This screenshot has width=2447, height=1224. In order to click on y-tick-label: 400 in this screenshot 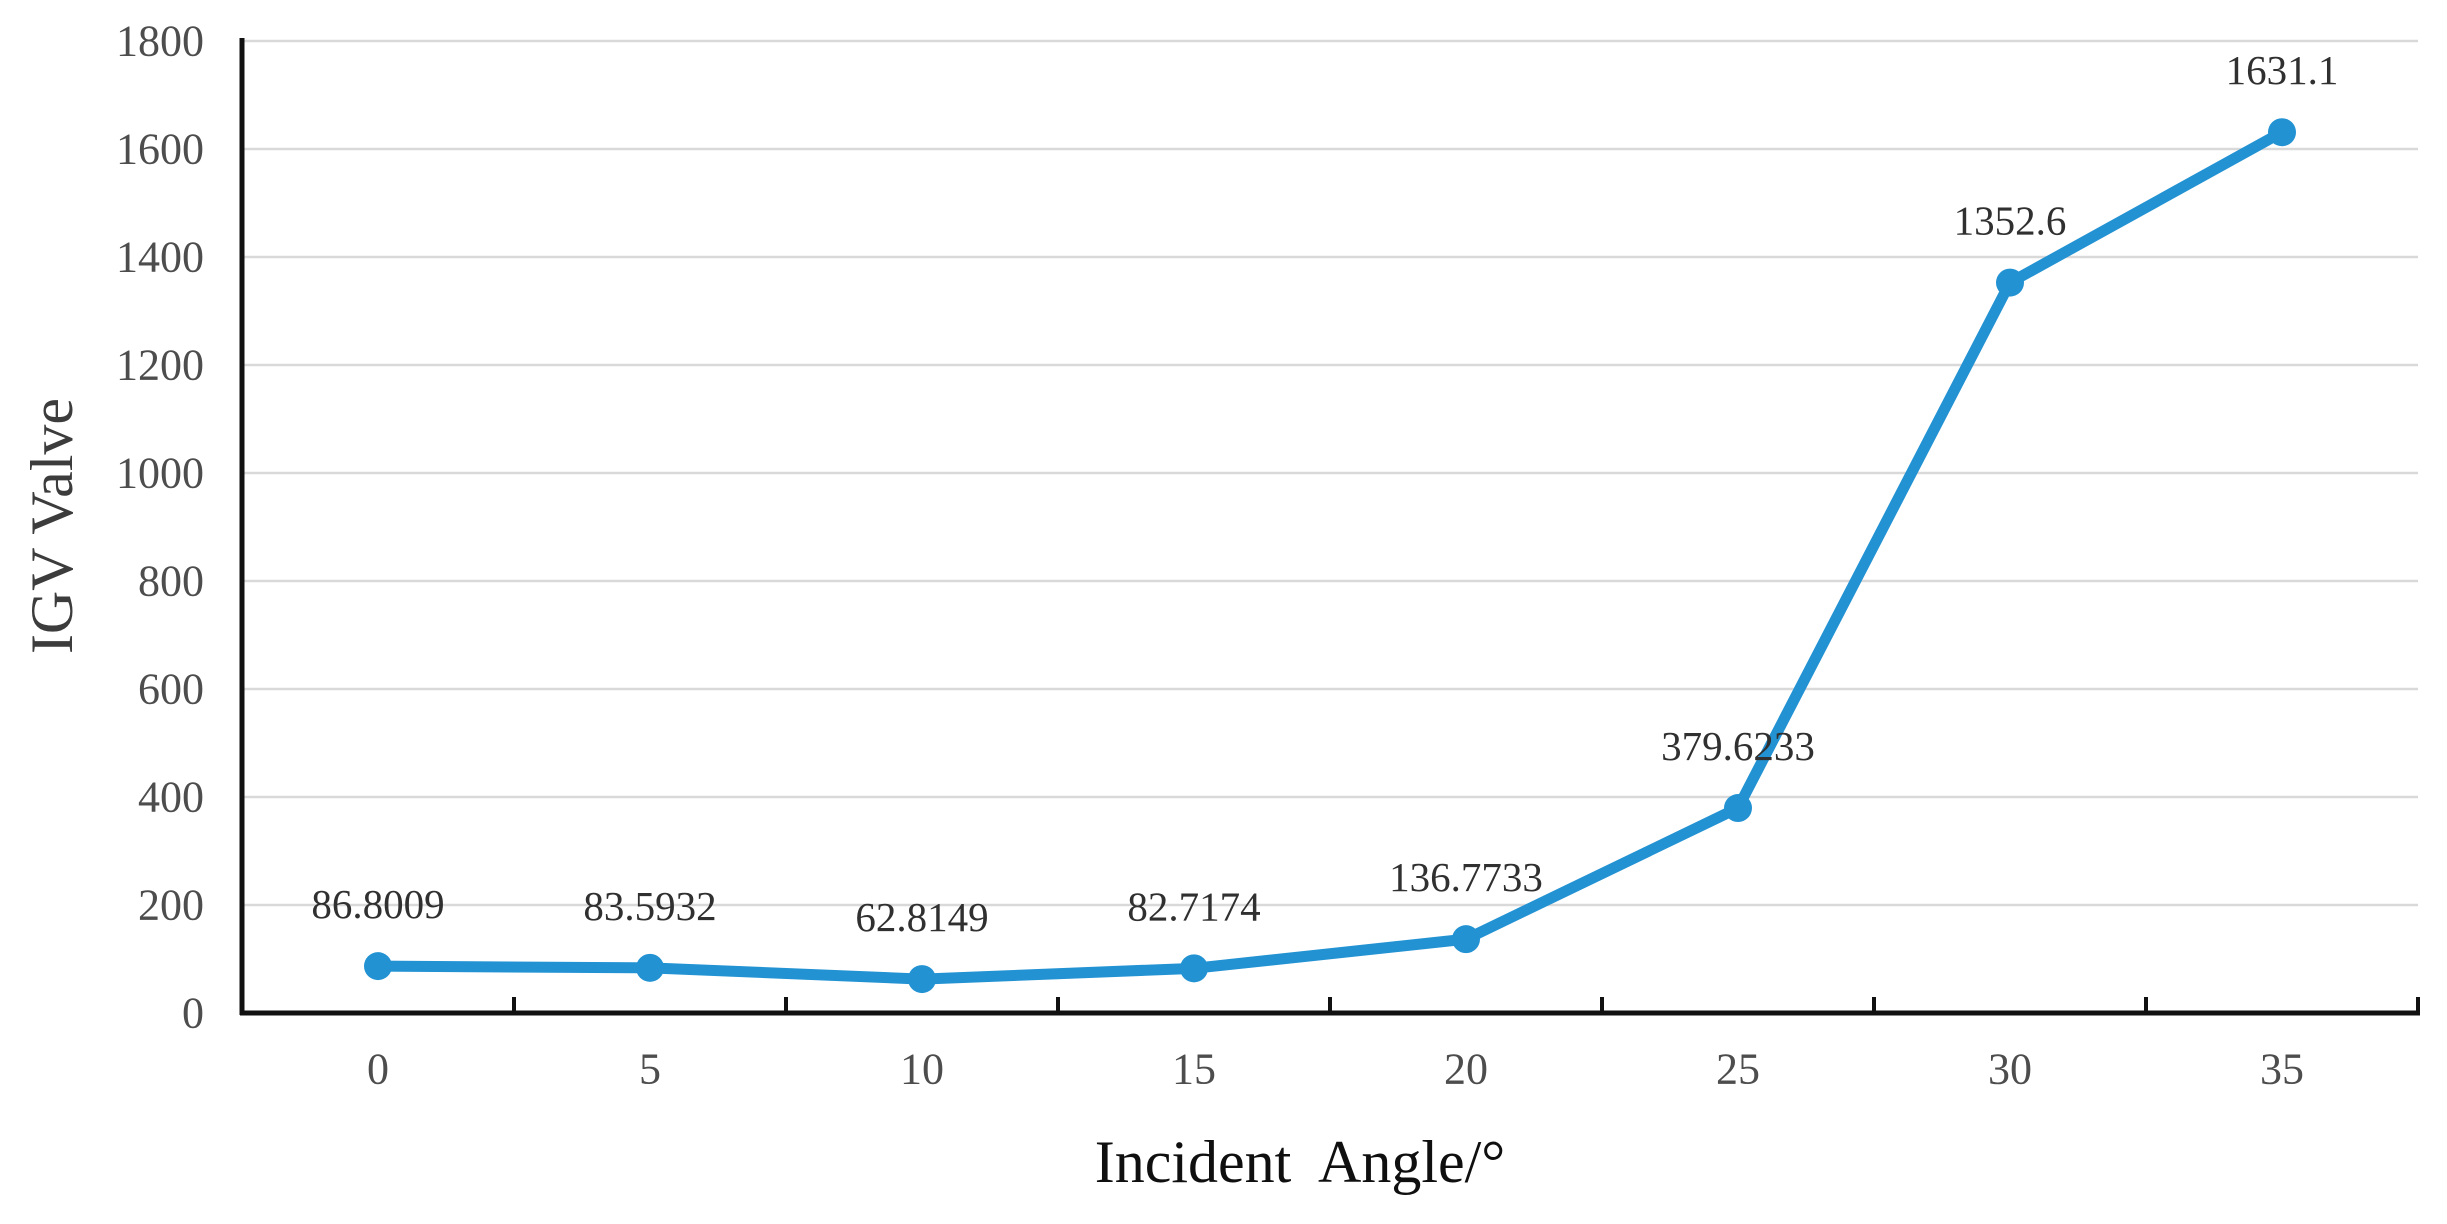, I will do `click(171, 797)`.